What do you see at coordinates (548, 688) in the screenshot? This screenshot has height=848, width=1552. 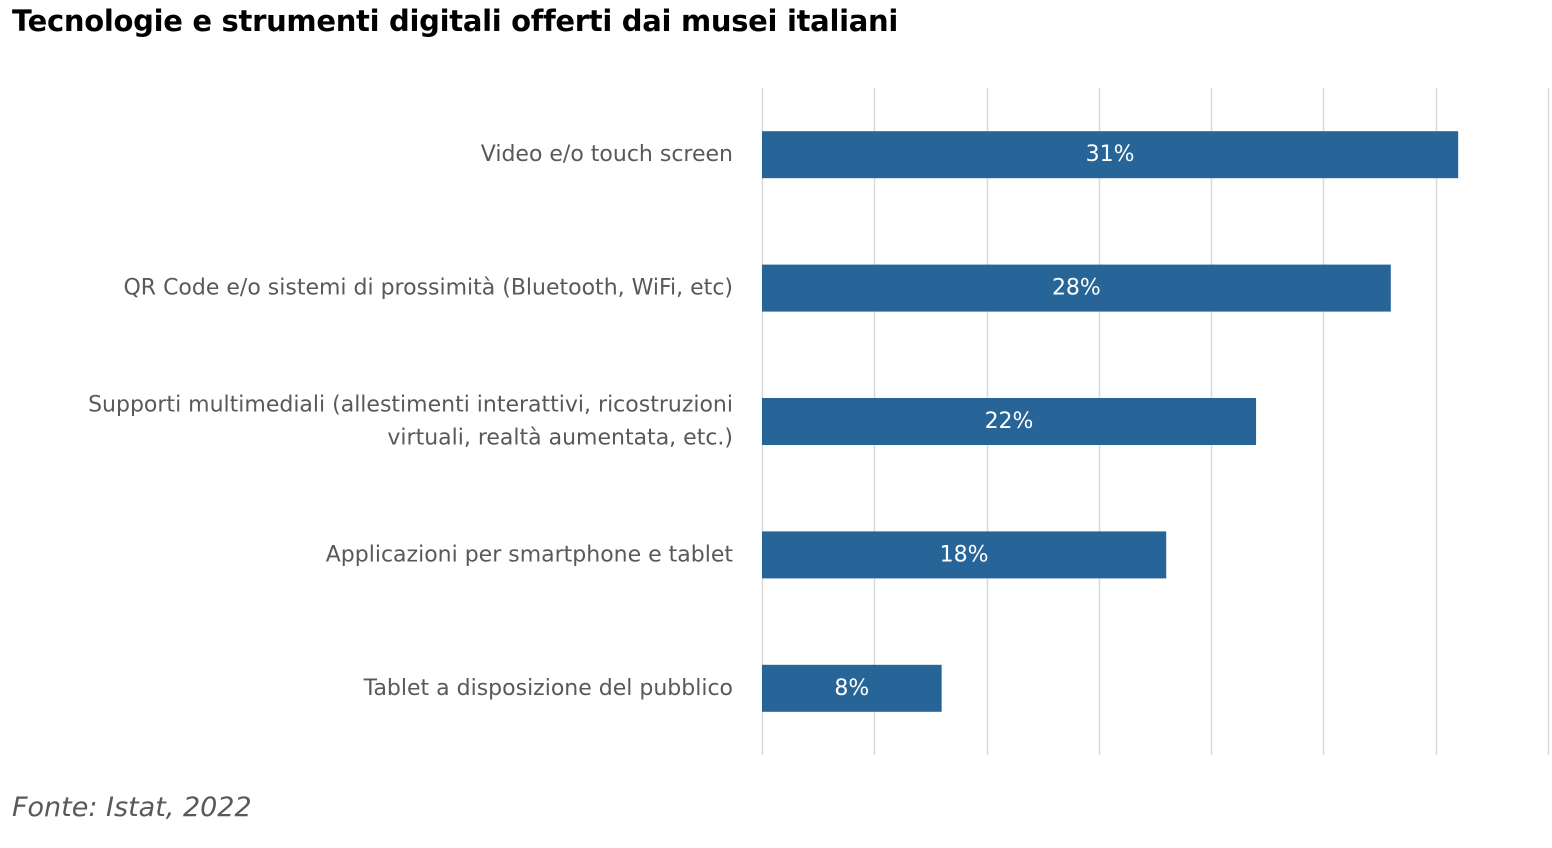 I see `category-label: Tablet a disposizione del pubblico` at bounding box center [548, 688].